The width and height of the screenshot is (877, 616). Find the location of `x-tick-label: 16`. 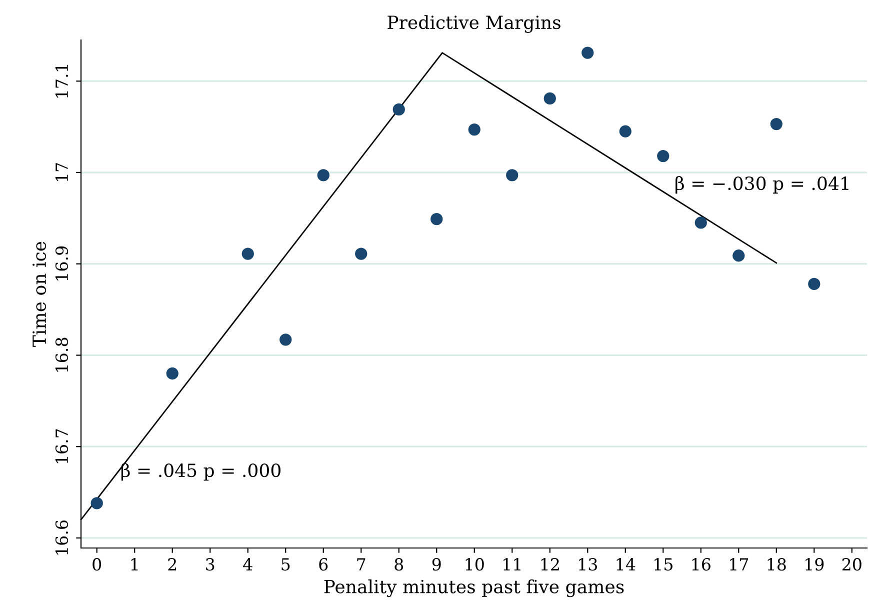

x-tick-label: 16 is located at coordinates (701, 564).